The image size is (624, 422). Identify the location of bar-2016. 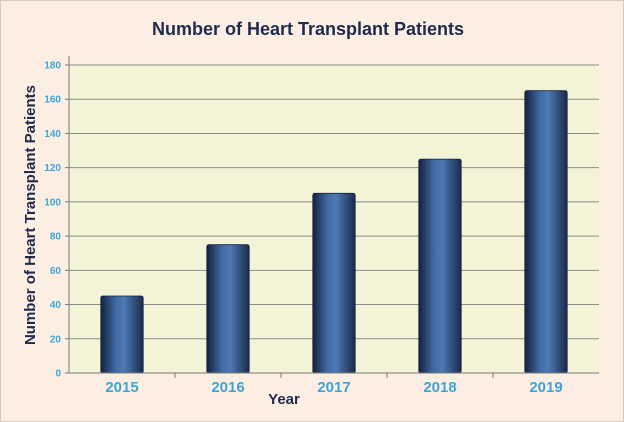
(228, 309).